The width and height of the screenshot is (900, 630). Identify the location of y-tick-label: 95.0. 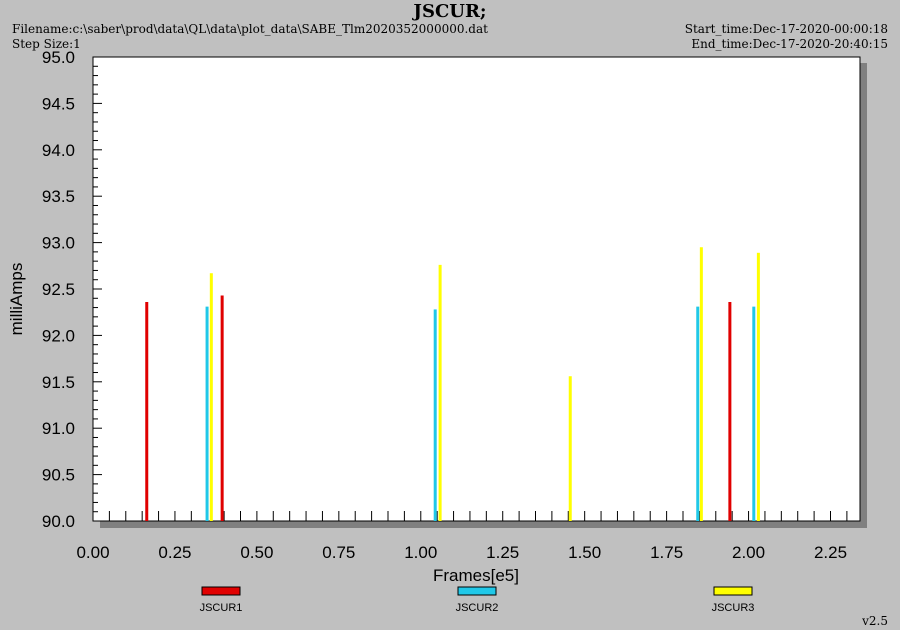
(58, 57).